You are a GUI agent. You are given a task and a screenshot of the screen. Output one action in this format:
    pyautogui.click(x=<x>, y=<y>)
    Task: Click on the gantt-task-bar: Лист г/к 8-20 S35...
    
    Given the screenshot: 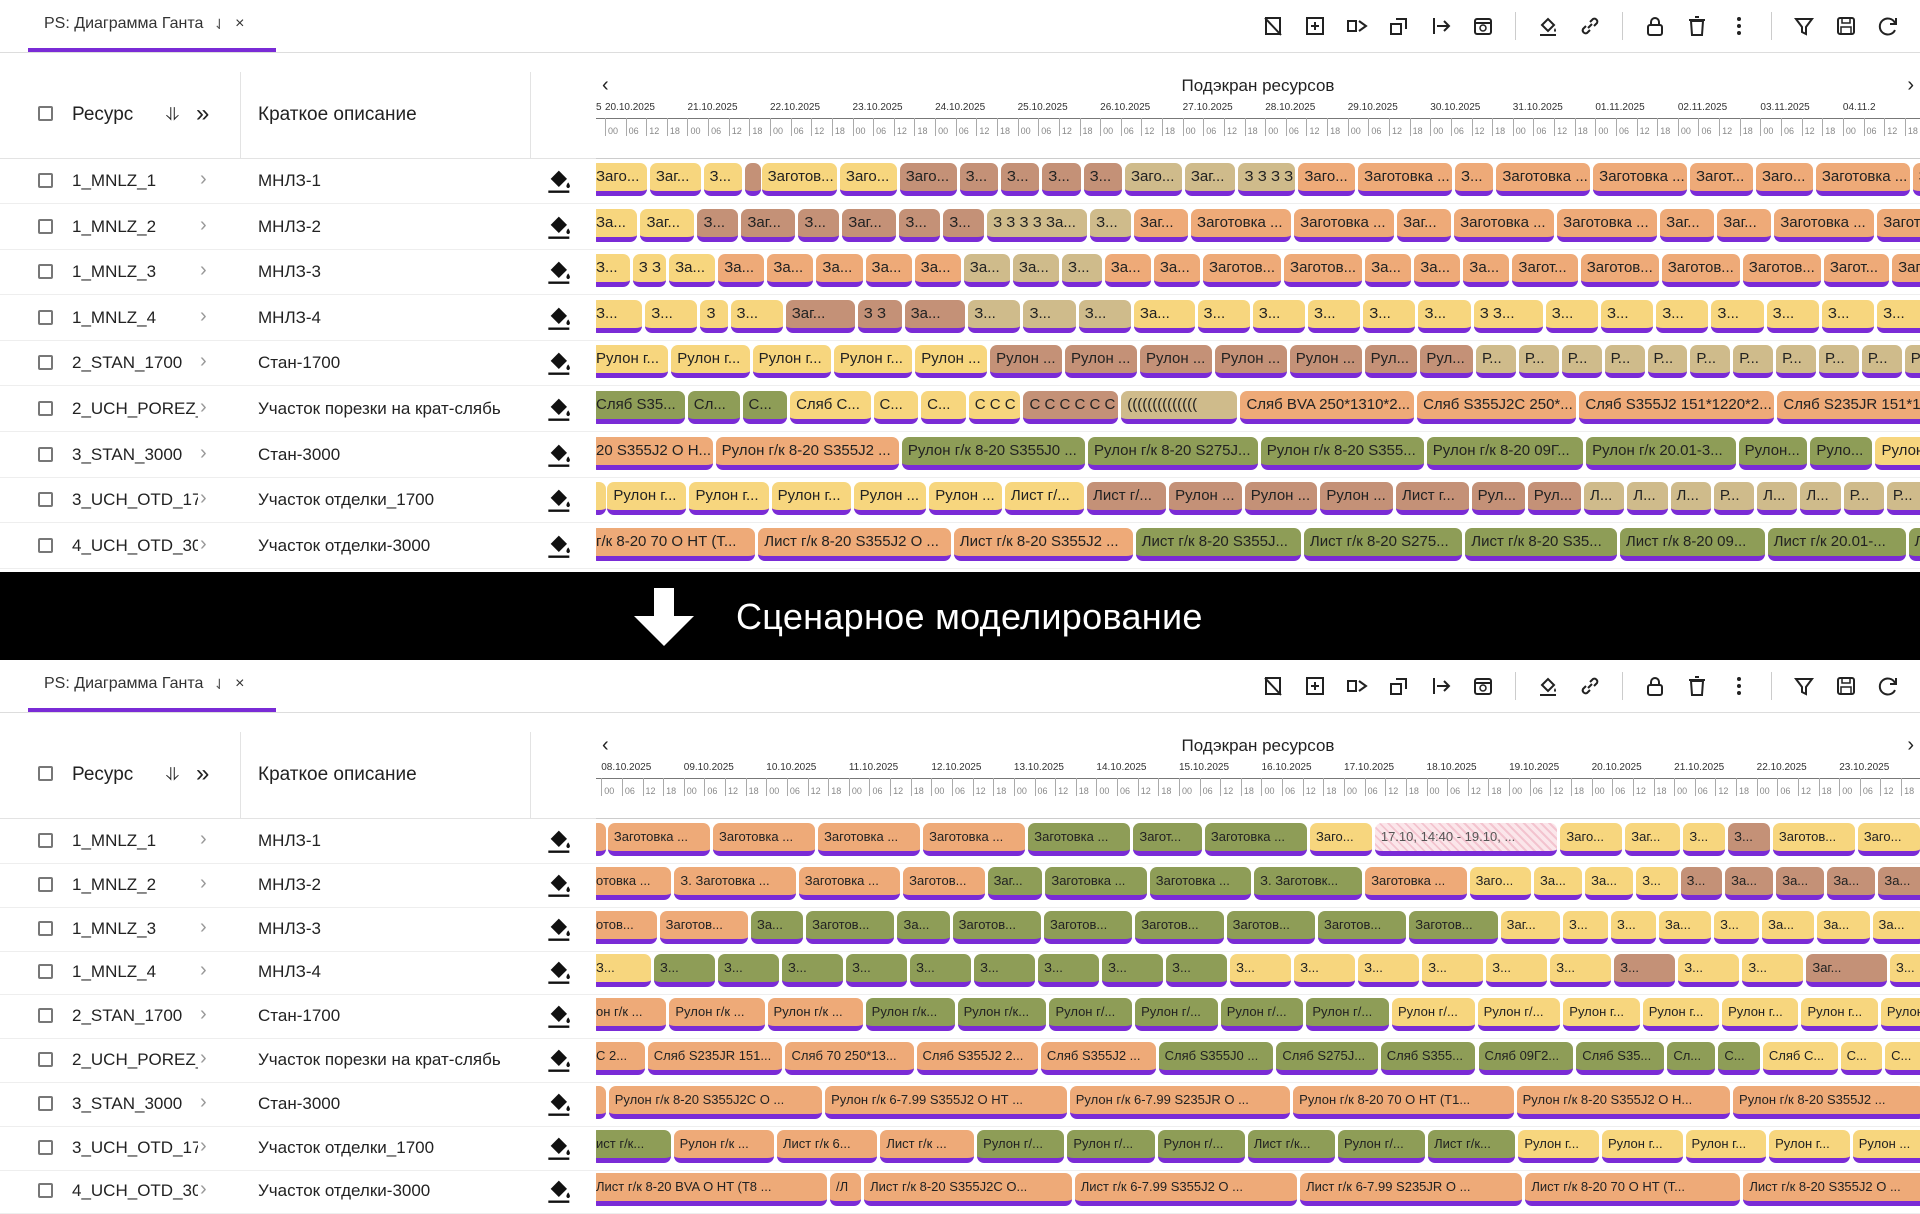 What is the action you would take?
    pyautogui.click(x=1541, y=544)
    